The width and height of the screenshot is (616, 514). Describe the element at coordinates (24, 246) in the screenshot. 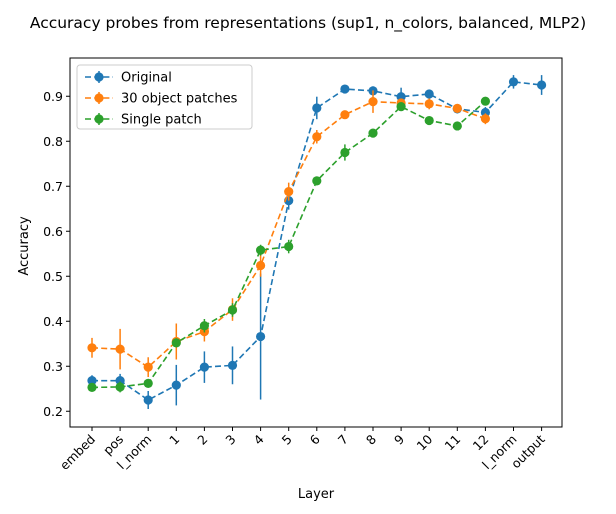

I see `y-axis-title: Accuracy` at that location.